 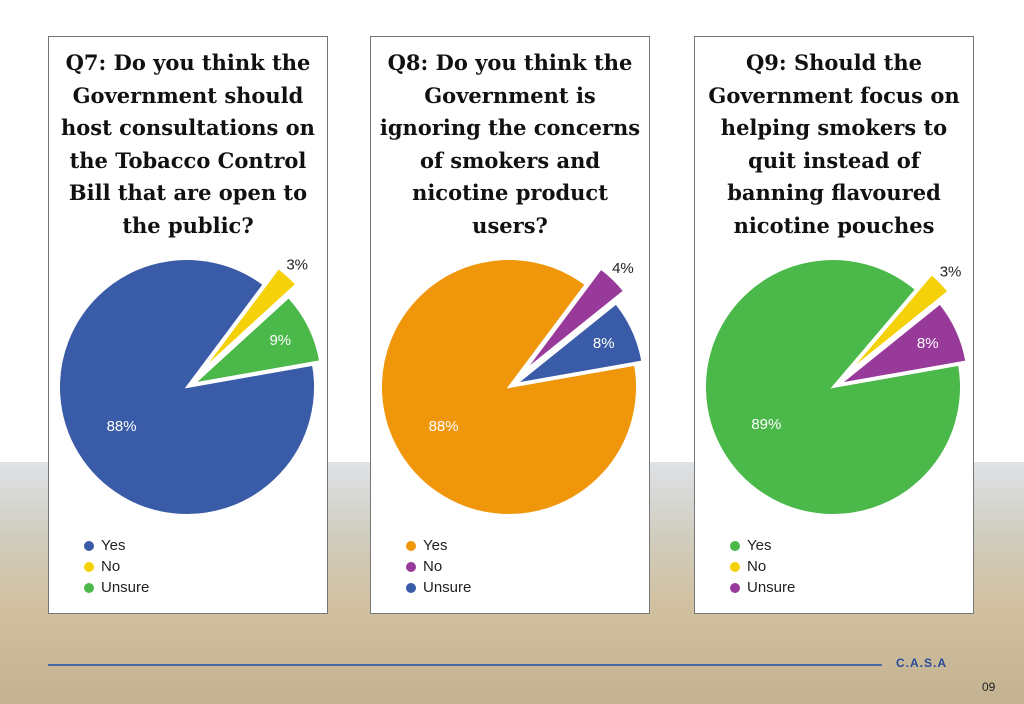 What do you see at coordinates (766, 424) in the screenshot?
I see `data-label: 89%` at bounding box center [766, 424].